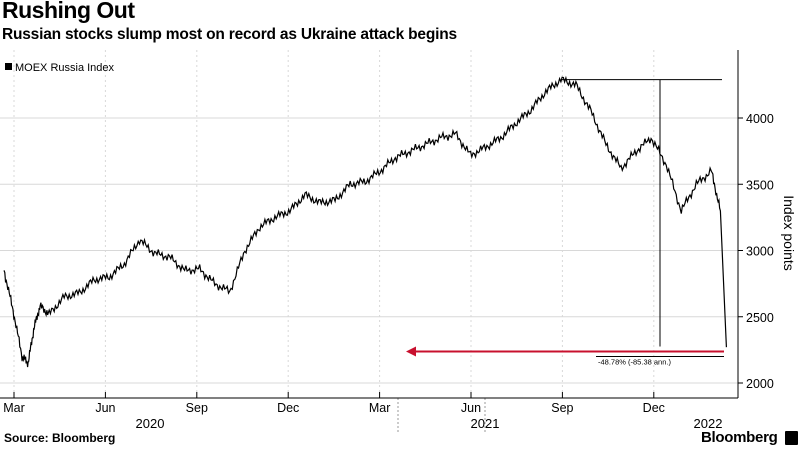 The height and width of the screenshot is (450, 800). What do you see at coordinates (8, 66) in the screenshot?
I see `legend-swatch` at bounding box center [8, 66].